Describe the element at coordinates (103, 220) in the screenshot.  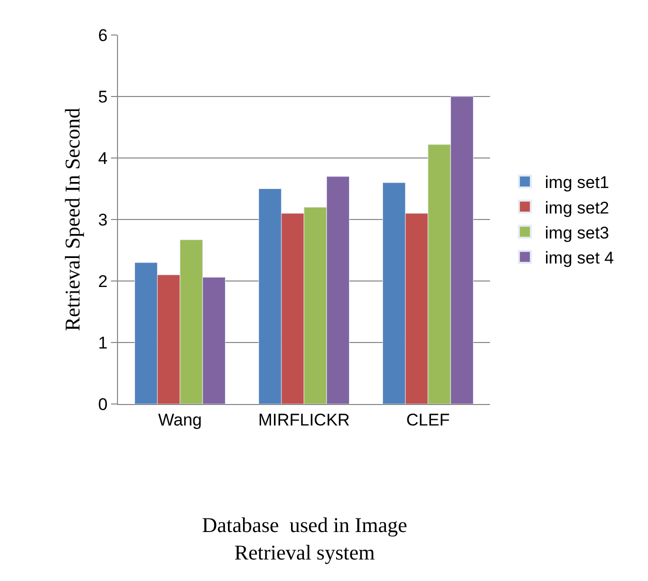
I see `y-tick-label: 3` at that location.